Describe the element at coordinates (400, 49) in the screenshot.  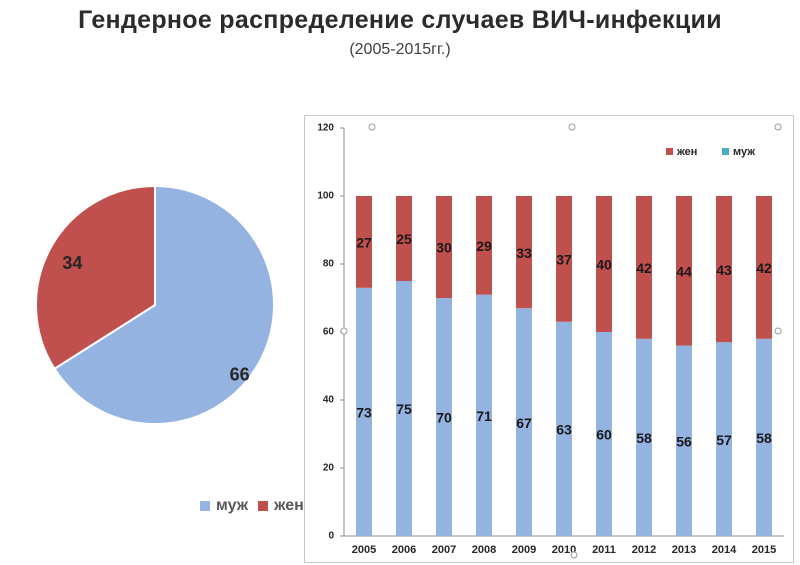
I see `chart-subtitle: (2005-2015гг.)` at that location.